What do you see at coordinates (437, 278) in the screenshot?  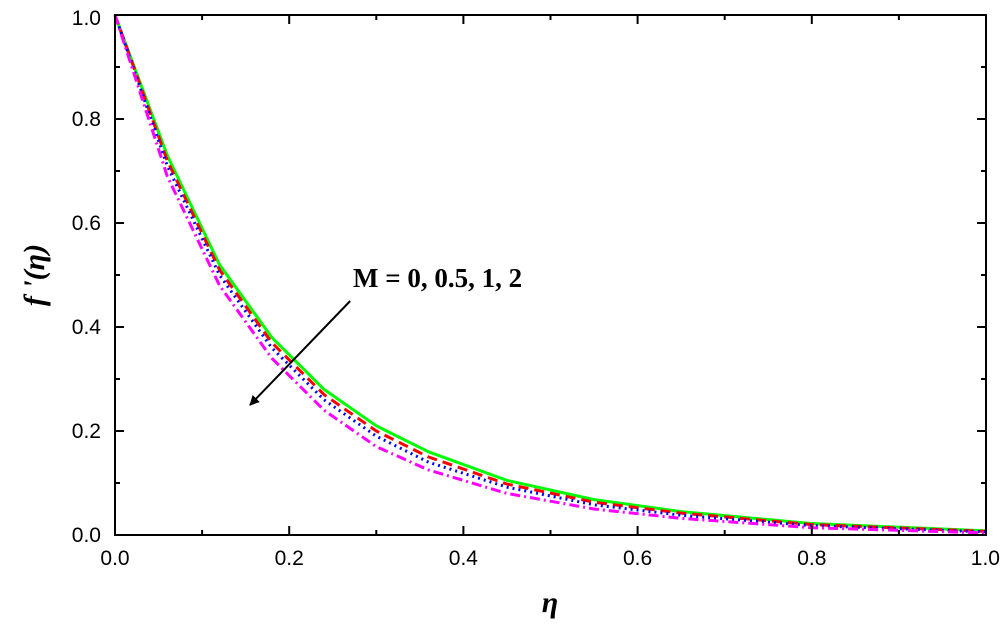 I see `annotation-text: M = 0, 0.5, 1, 2` at bounding box center [437, 278].